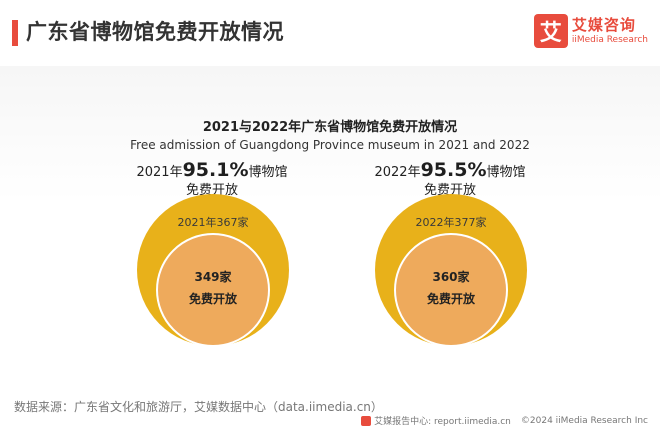 The image size is (660, 430). I want to click on page-title: 广东省博物馆免费开放情况, so click(155, 32).